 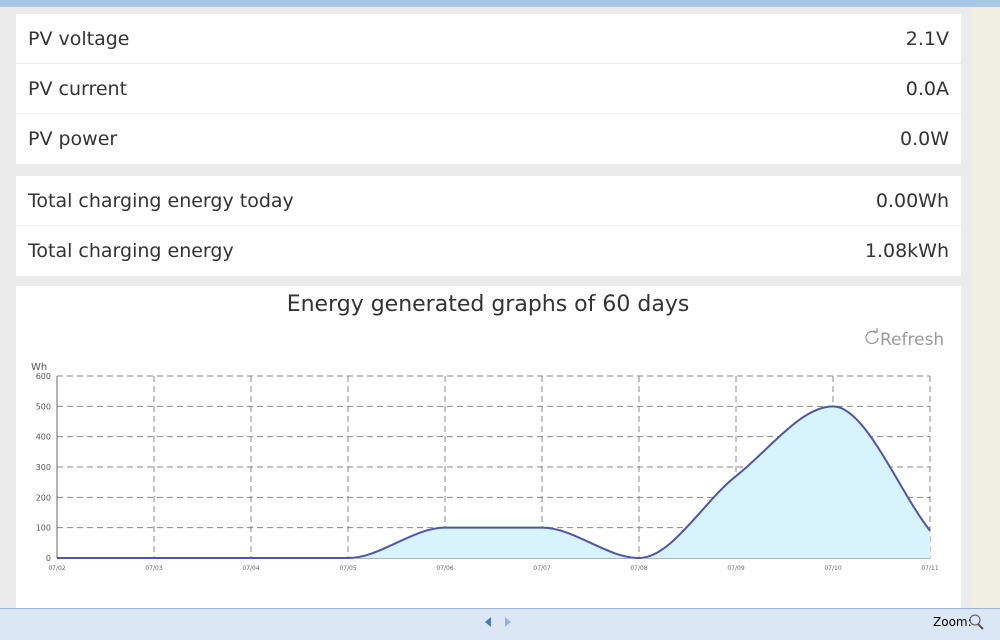 What do you see at coordinates (250, 568) in the screenshot?
I see `x-tick-label: 07/04` at bounding box center [250, 568].